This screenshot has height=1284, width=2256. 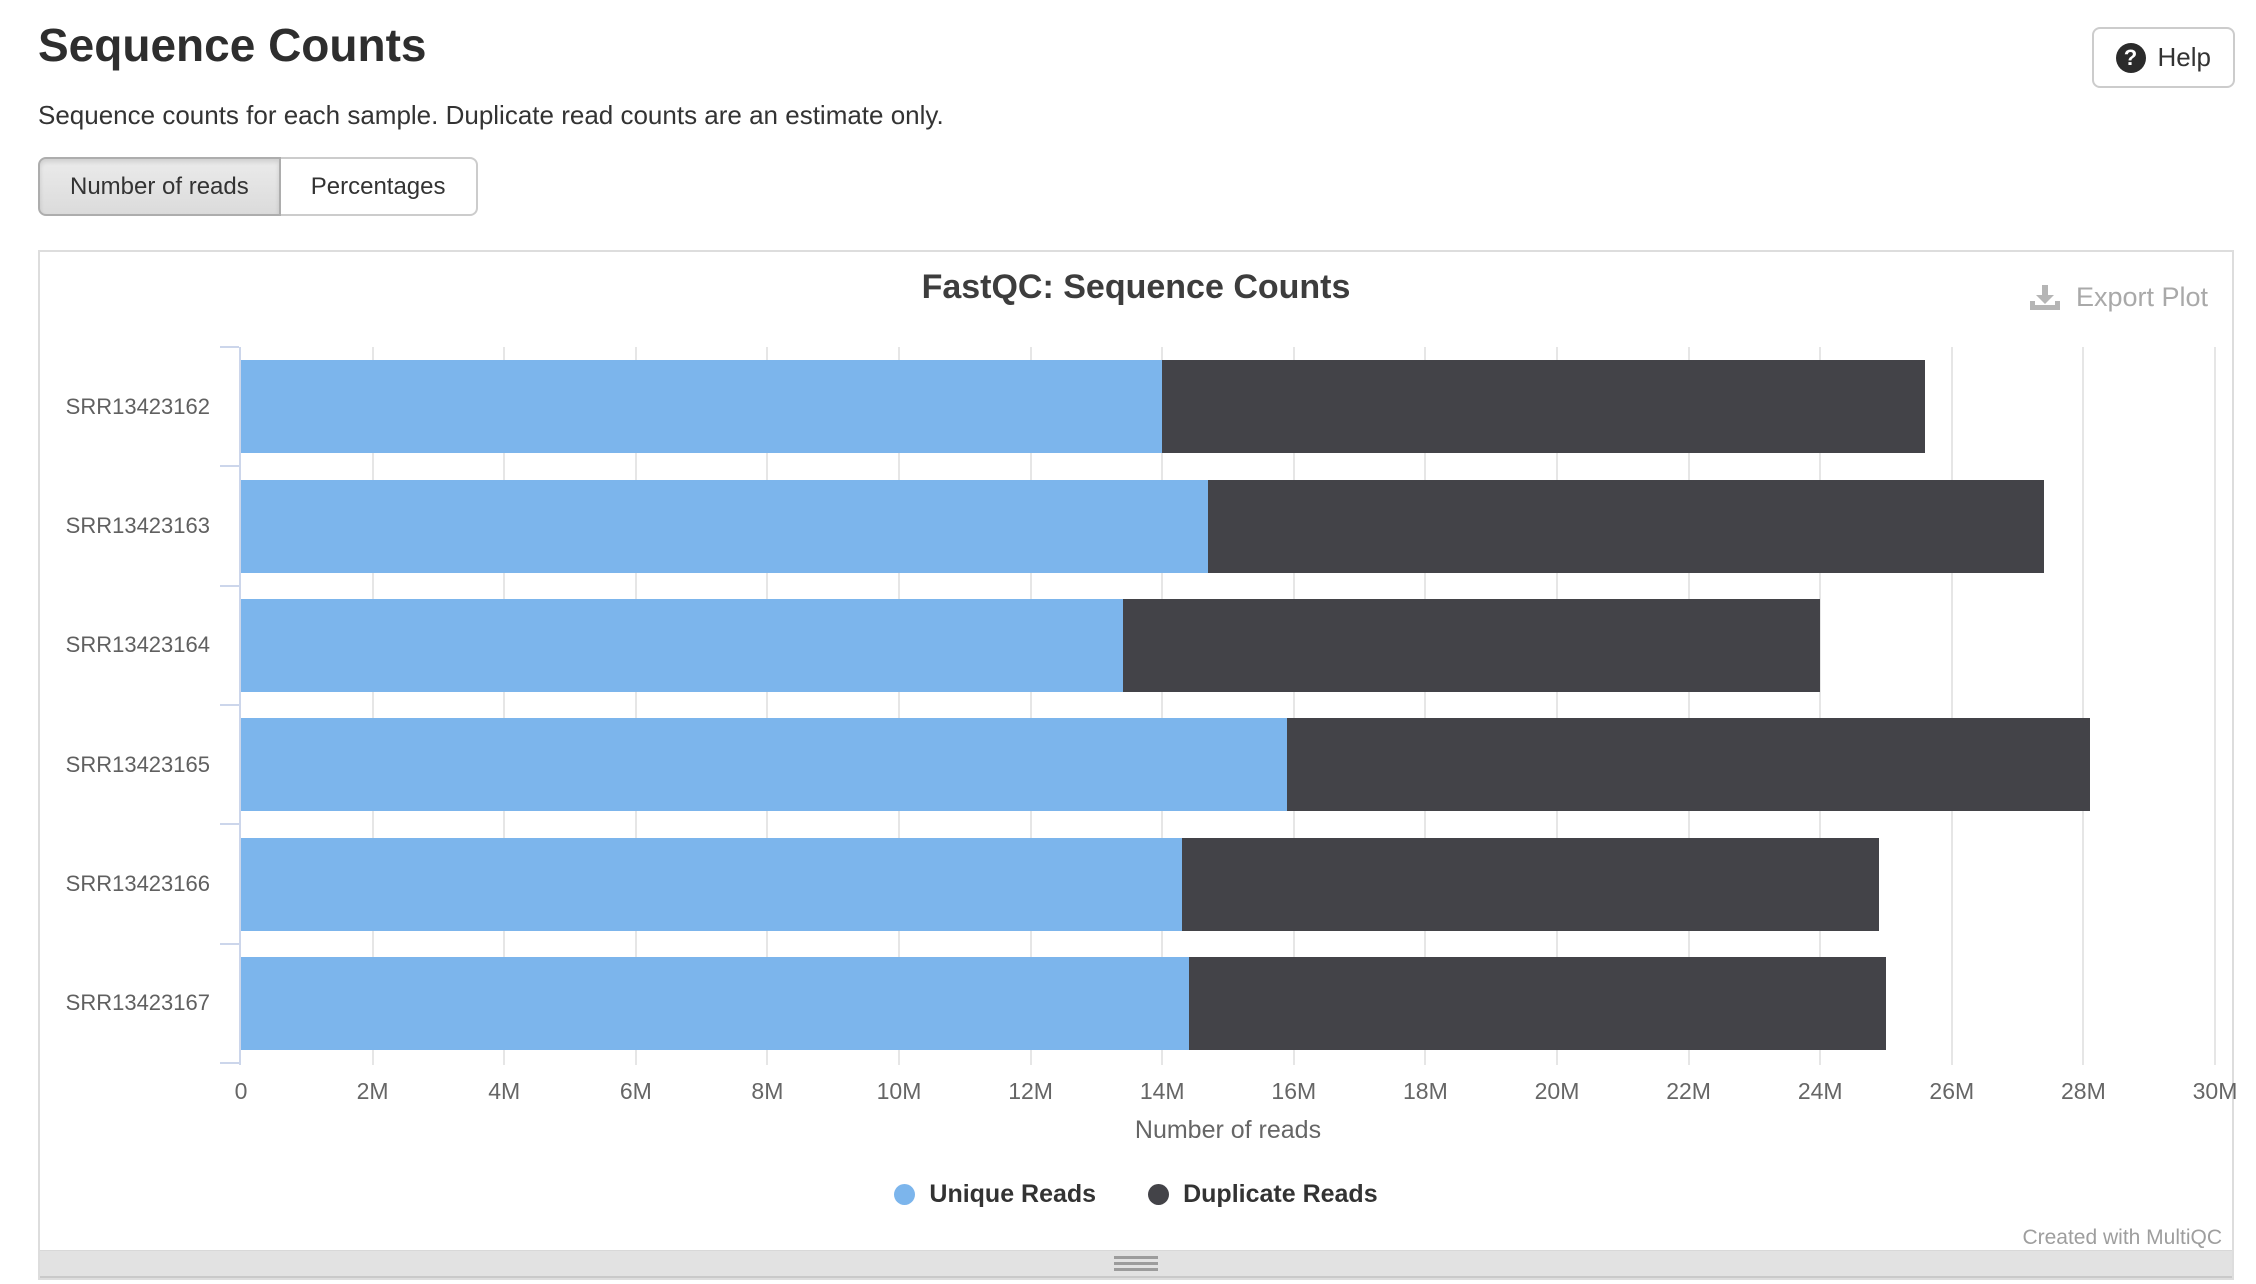 I want to click on x-tick-label: 28M, so click(x=2083, y=1091).